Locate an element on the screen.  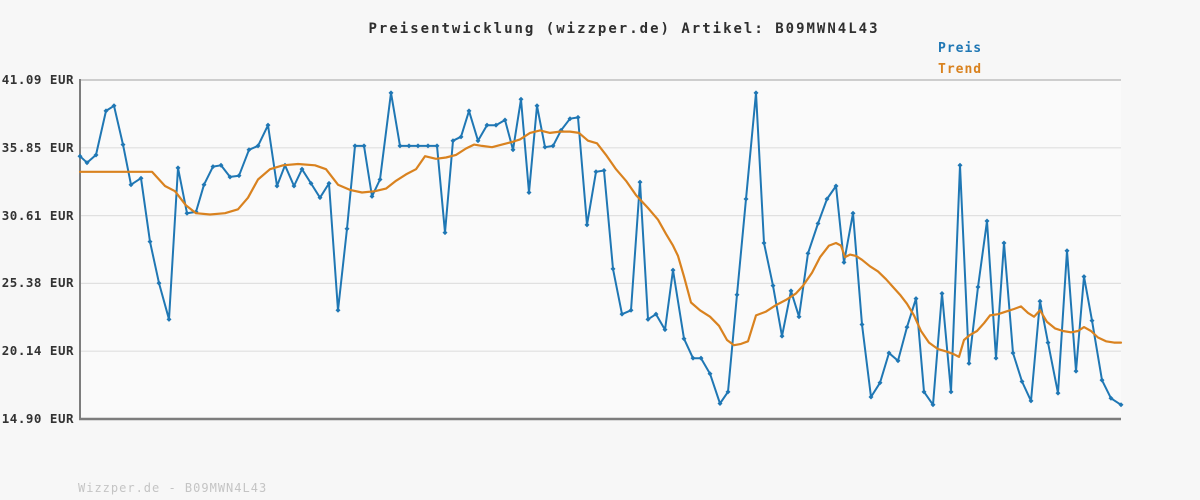
legend-preis: Preis is located at coordinates (960, 48).